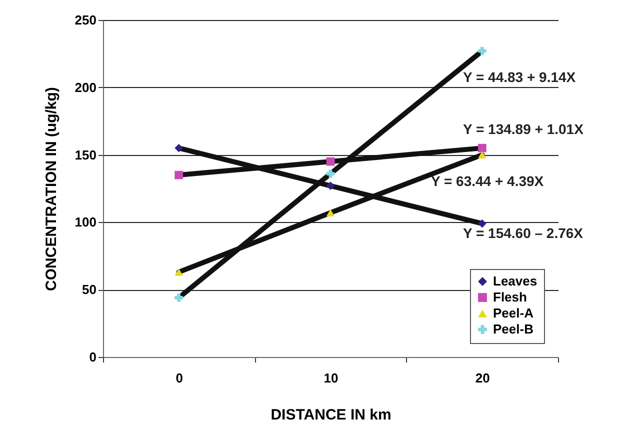 This screenshot has height=425, width=630. Describe the element at coordinates (510, 297) in the screenshot. I see `legend-label: Flesh` at that location.